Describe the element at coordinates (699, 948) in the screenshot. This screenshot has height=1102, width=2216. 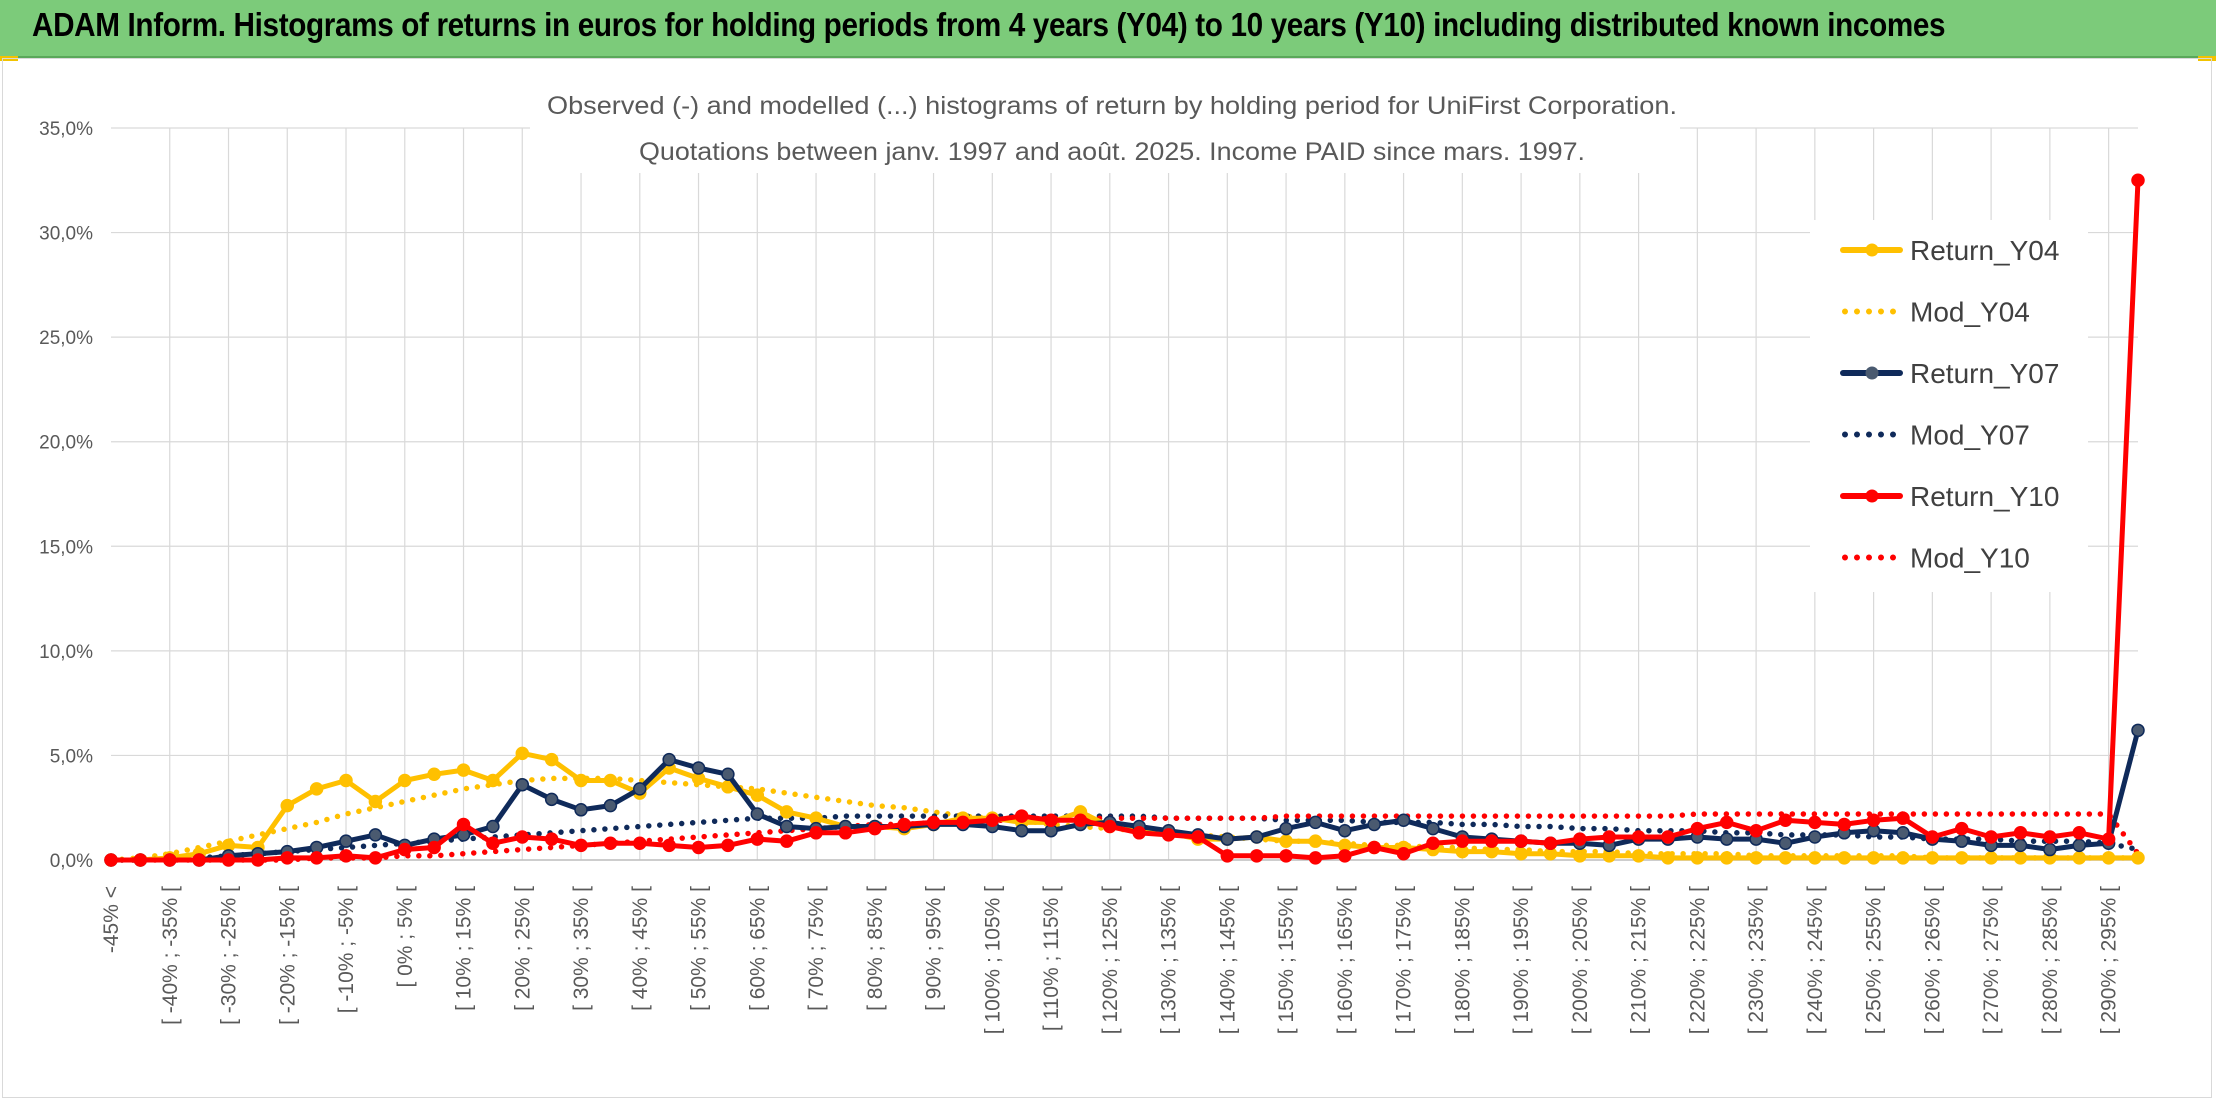
I see `x-tick-label: [ 50% ; 55% [` at that location.